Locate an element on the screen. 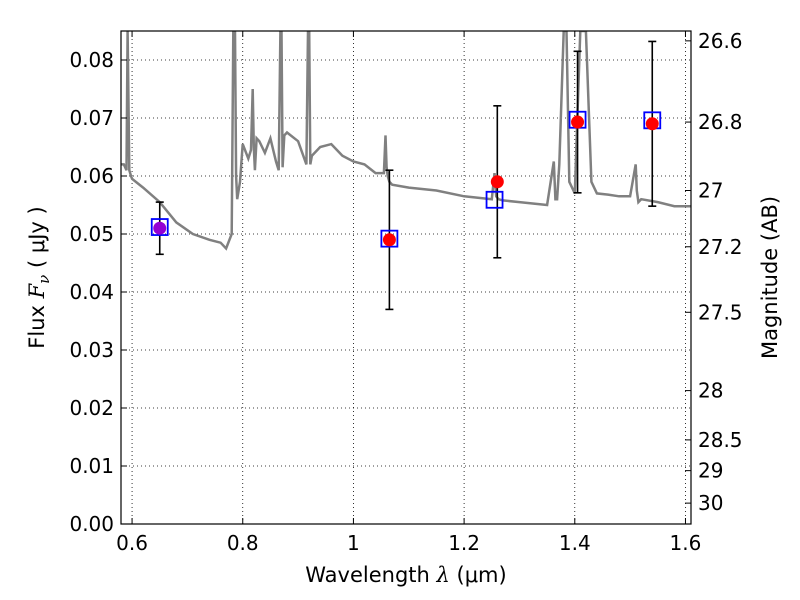 The height and width of the screenshot is (600, 800). y-tick-label: 0.03 is located at coordinates (91, 350).